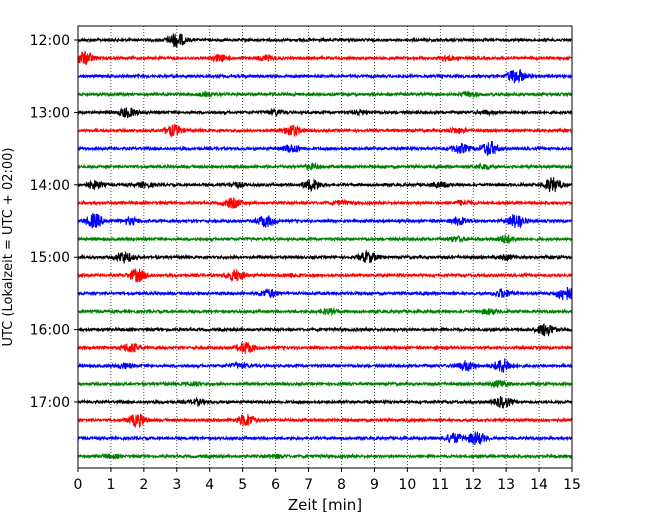  I want to click on x-tick-label: 10, so click(407, 485).